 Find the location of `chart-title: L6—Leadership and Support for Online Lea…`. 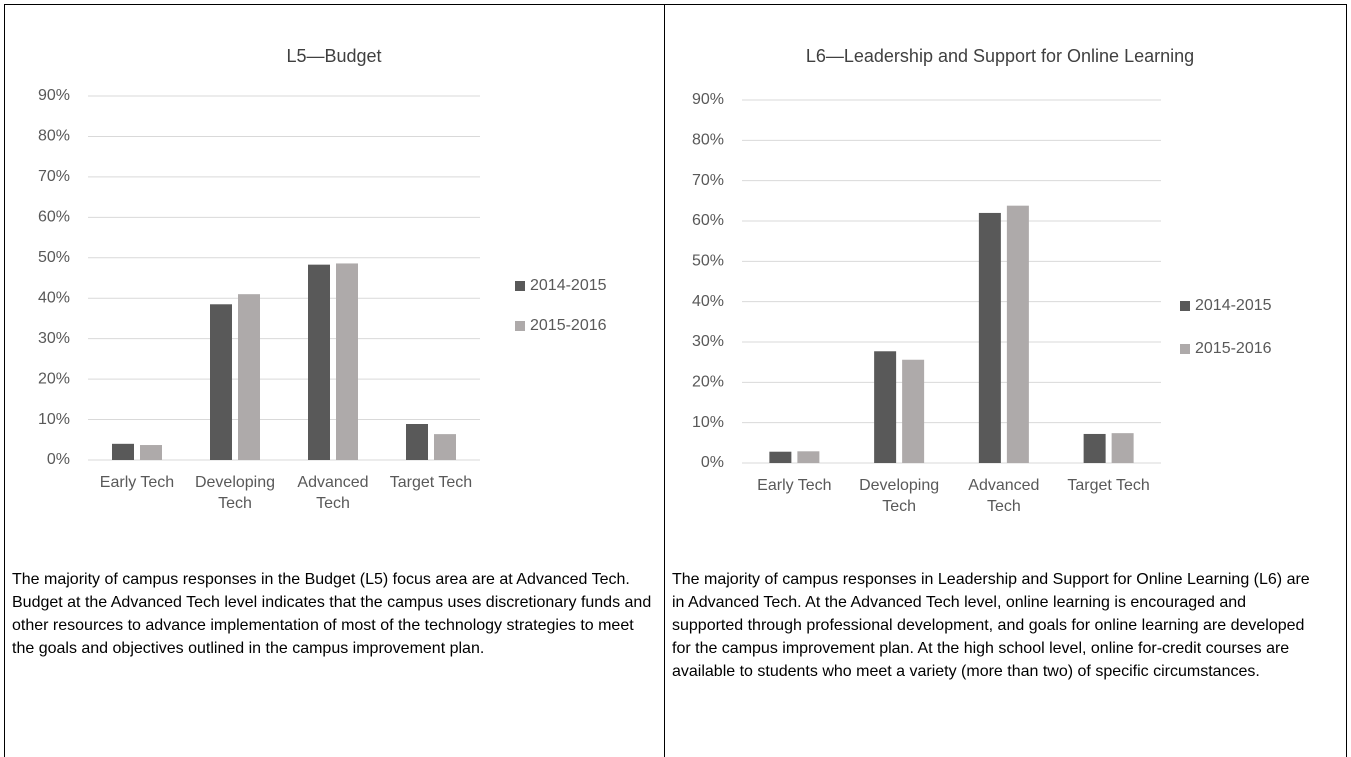

chart-title: L6—Leadership and Support for Online Lea… is located at coordinates (1000, 56).